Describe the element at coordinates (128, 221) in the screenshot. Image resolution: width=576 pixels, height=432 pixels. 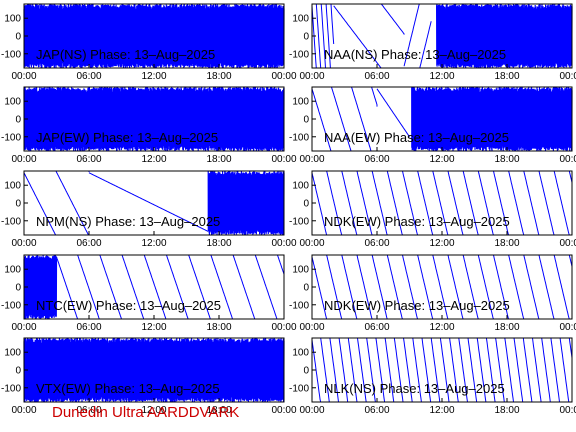
I see `panel-title: NPM(NS) Phase: 13–Aug–2025` at that location.